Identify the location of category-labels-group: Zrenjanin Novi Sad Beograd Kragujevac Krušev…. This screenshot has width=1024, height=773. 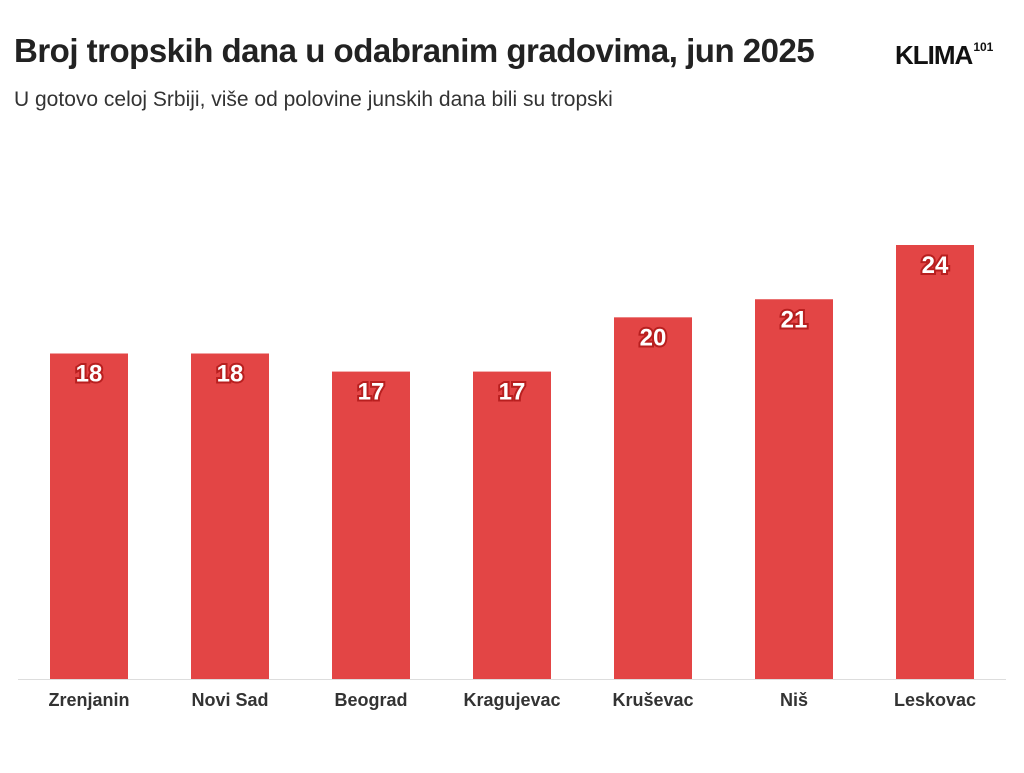
(512, 700).